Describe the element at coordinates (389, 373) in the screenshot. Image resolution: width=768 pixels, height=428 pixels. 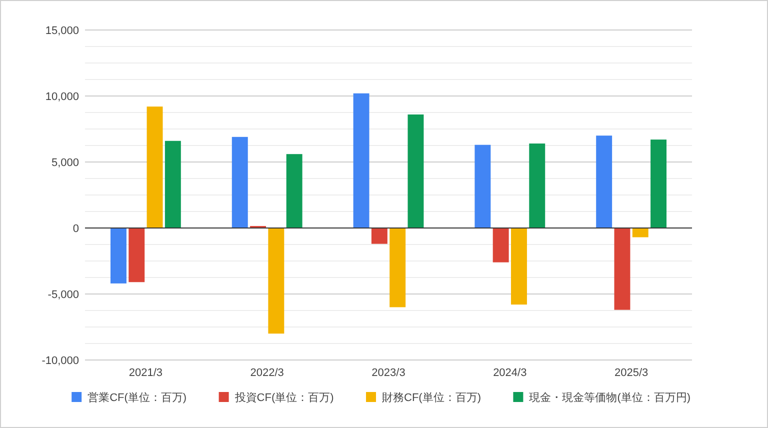
I see `x-tick-label: 2023/3` at that location.